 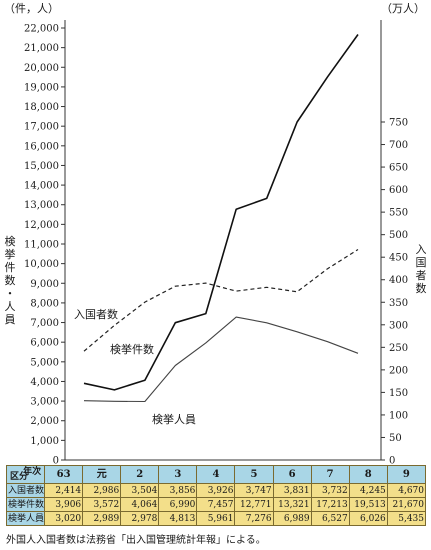 I want to click on table-col-header: 2, so click(x=140, y=474).